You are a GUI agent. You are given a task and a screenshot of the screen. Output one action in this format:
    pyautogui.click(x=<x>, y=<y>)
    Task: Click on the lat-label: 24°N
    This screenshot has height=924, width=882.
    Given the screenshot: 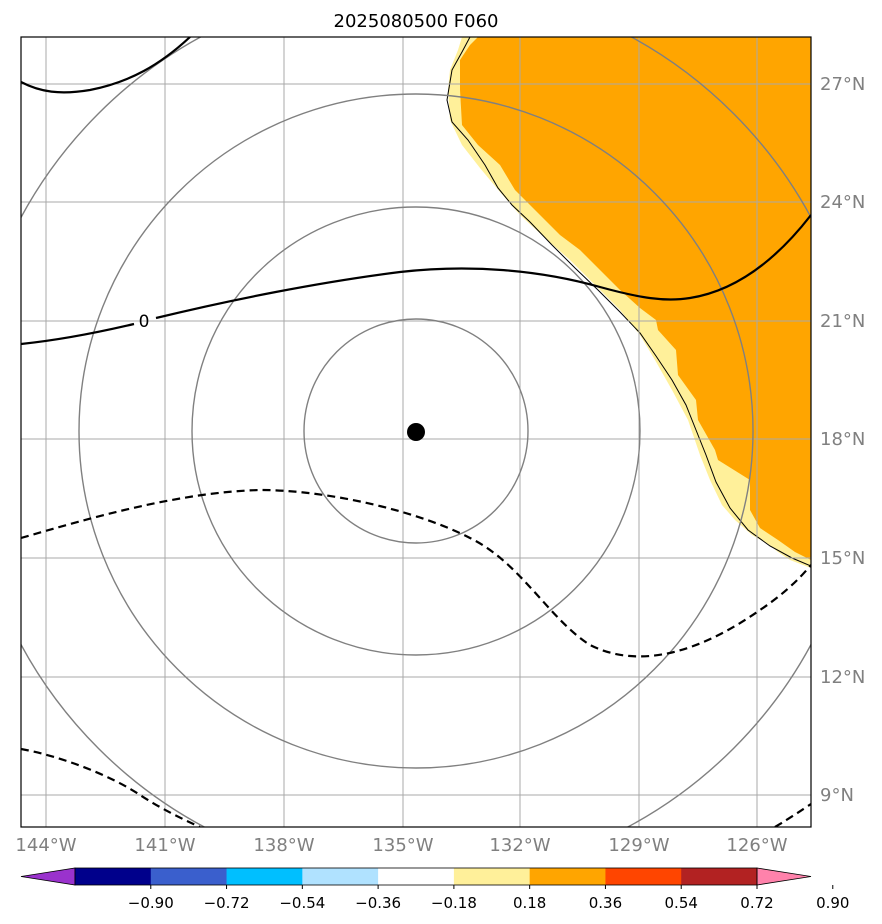 What is the action you would take?
    pyautogui.click(x=842, y=202)
    